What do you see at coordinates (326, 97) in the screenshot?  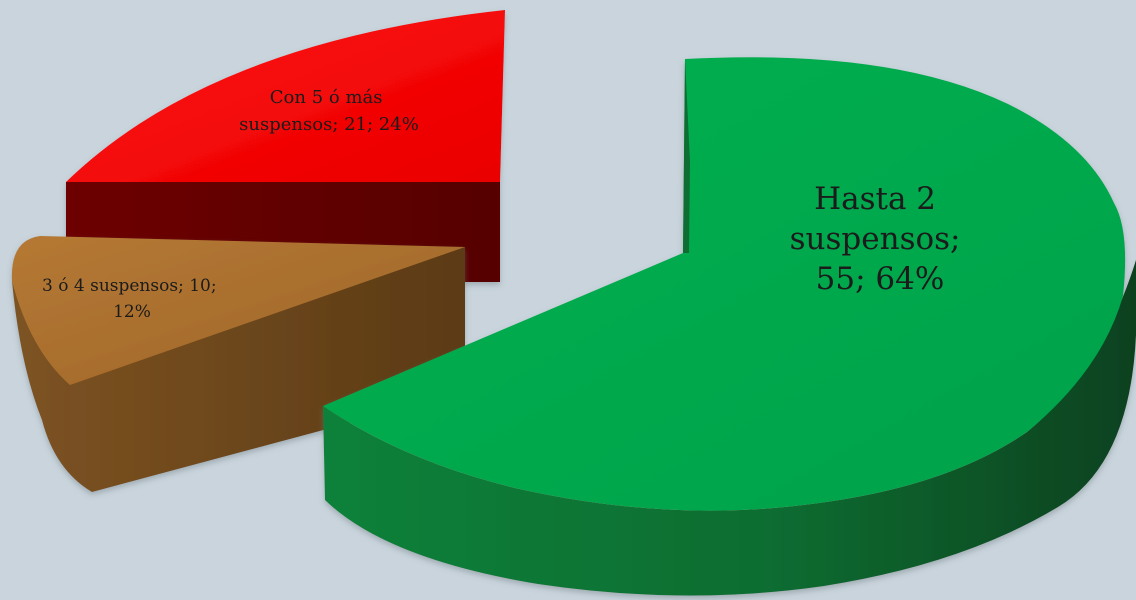 I see `label-con-5-o-mas-line-1: Con 5 ó más` at bounding box center [326, 97].